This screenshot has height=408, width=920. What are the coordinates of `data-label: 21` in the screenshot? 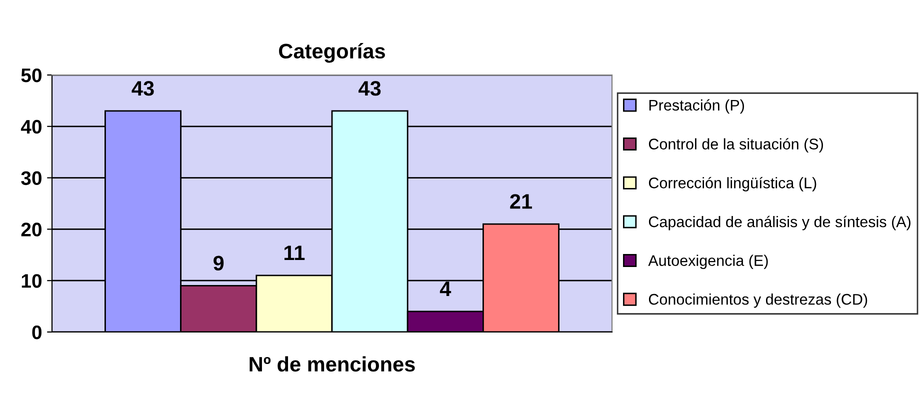 It's located at (521, 201).